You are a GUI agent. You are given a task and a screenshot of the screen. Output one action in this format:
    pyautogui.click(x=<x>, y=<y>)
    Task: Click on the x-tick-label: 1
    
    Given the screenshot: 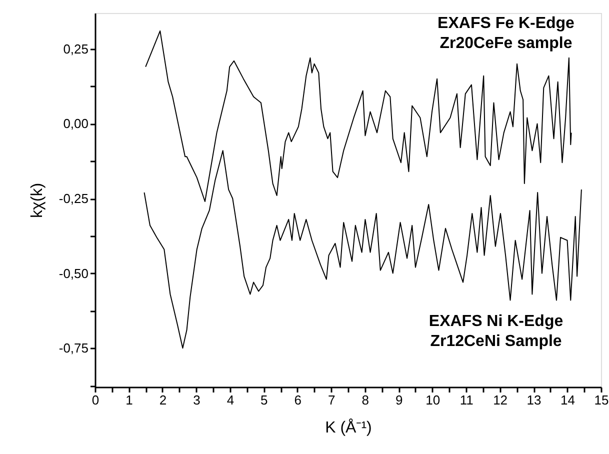 What is the action you would take?
    pyautogui.click(x=129, y=400)
    